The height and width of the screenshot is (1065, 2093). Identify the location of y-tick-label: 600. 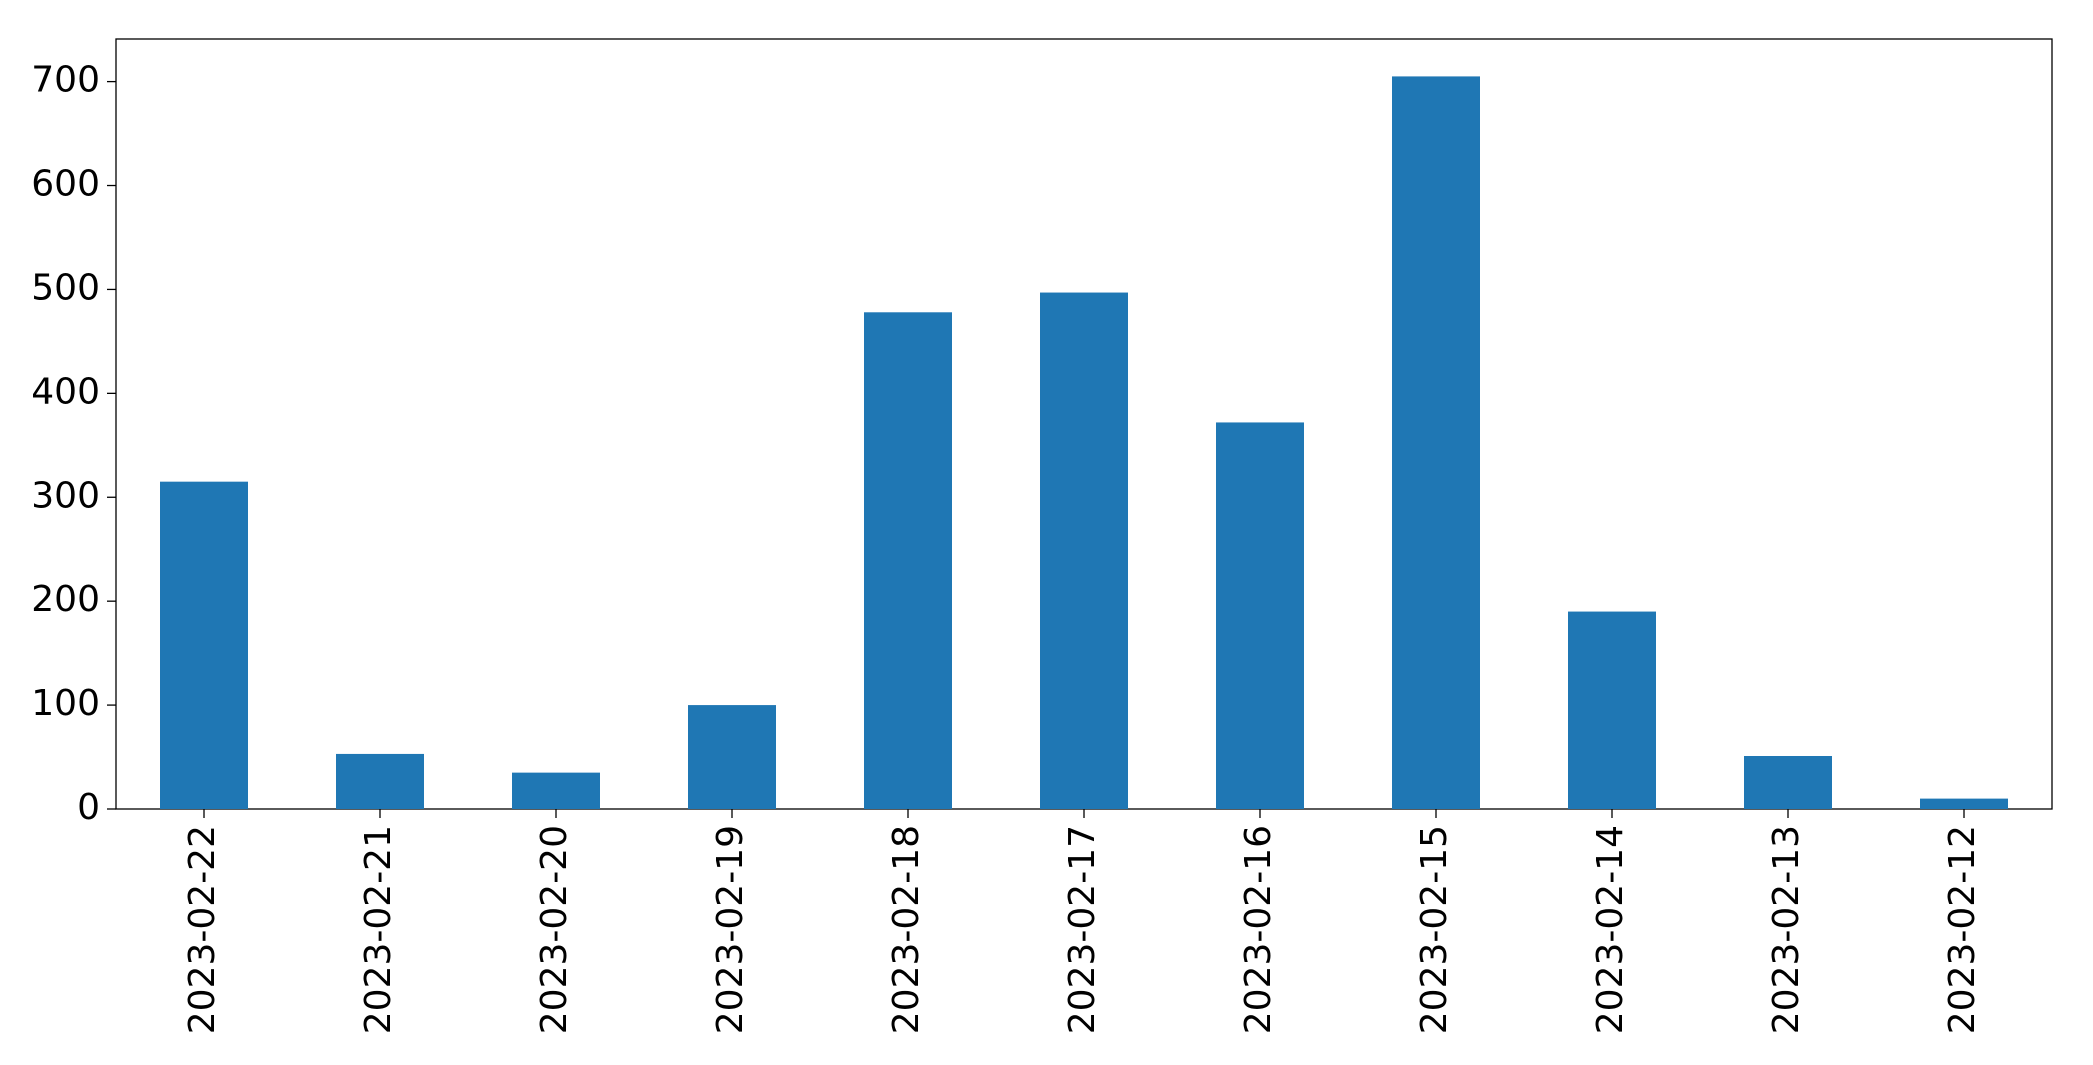
(65, 184).